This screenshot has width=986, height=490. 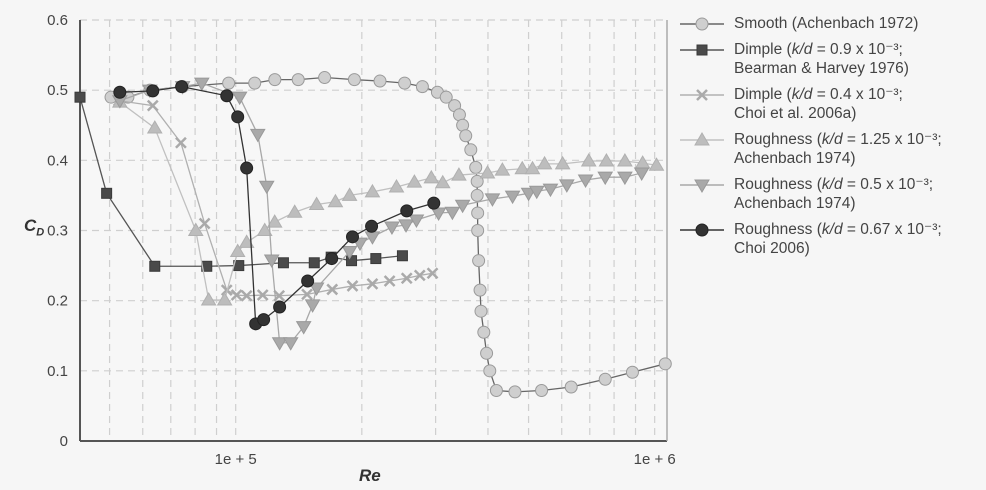 What do you see at coordinates (857, 94) in the screenshot?
I see `legend-label-part: = 0.4 x 10⁻³;` at bounding box center [857, 94].